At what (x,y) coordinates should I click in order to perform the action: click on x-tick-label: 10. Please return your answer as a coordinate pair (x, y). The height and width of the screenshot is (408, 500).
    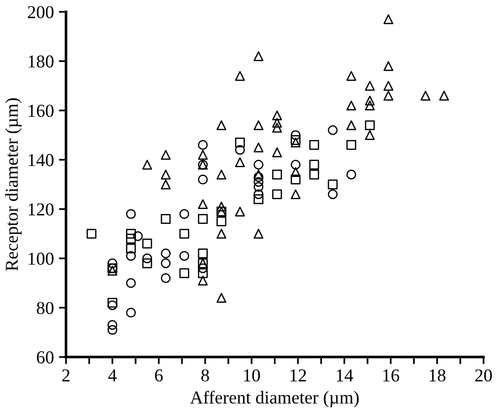
    Looking at the image, I should click on (252, 375).